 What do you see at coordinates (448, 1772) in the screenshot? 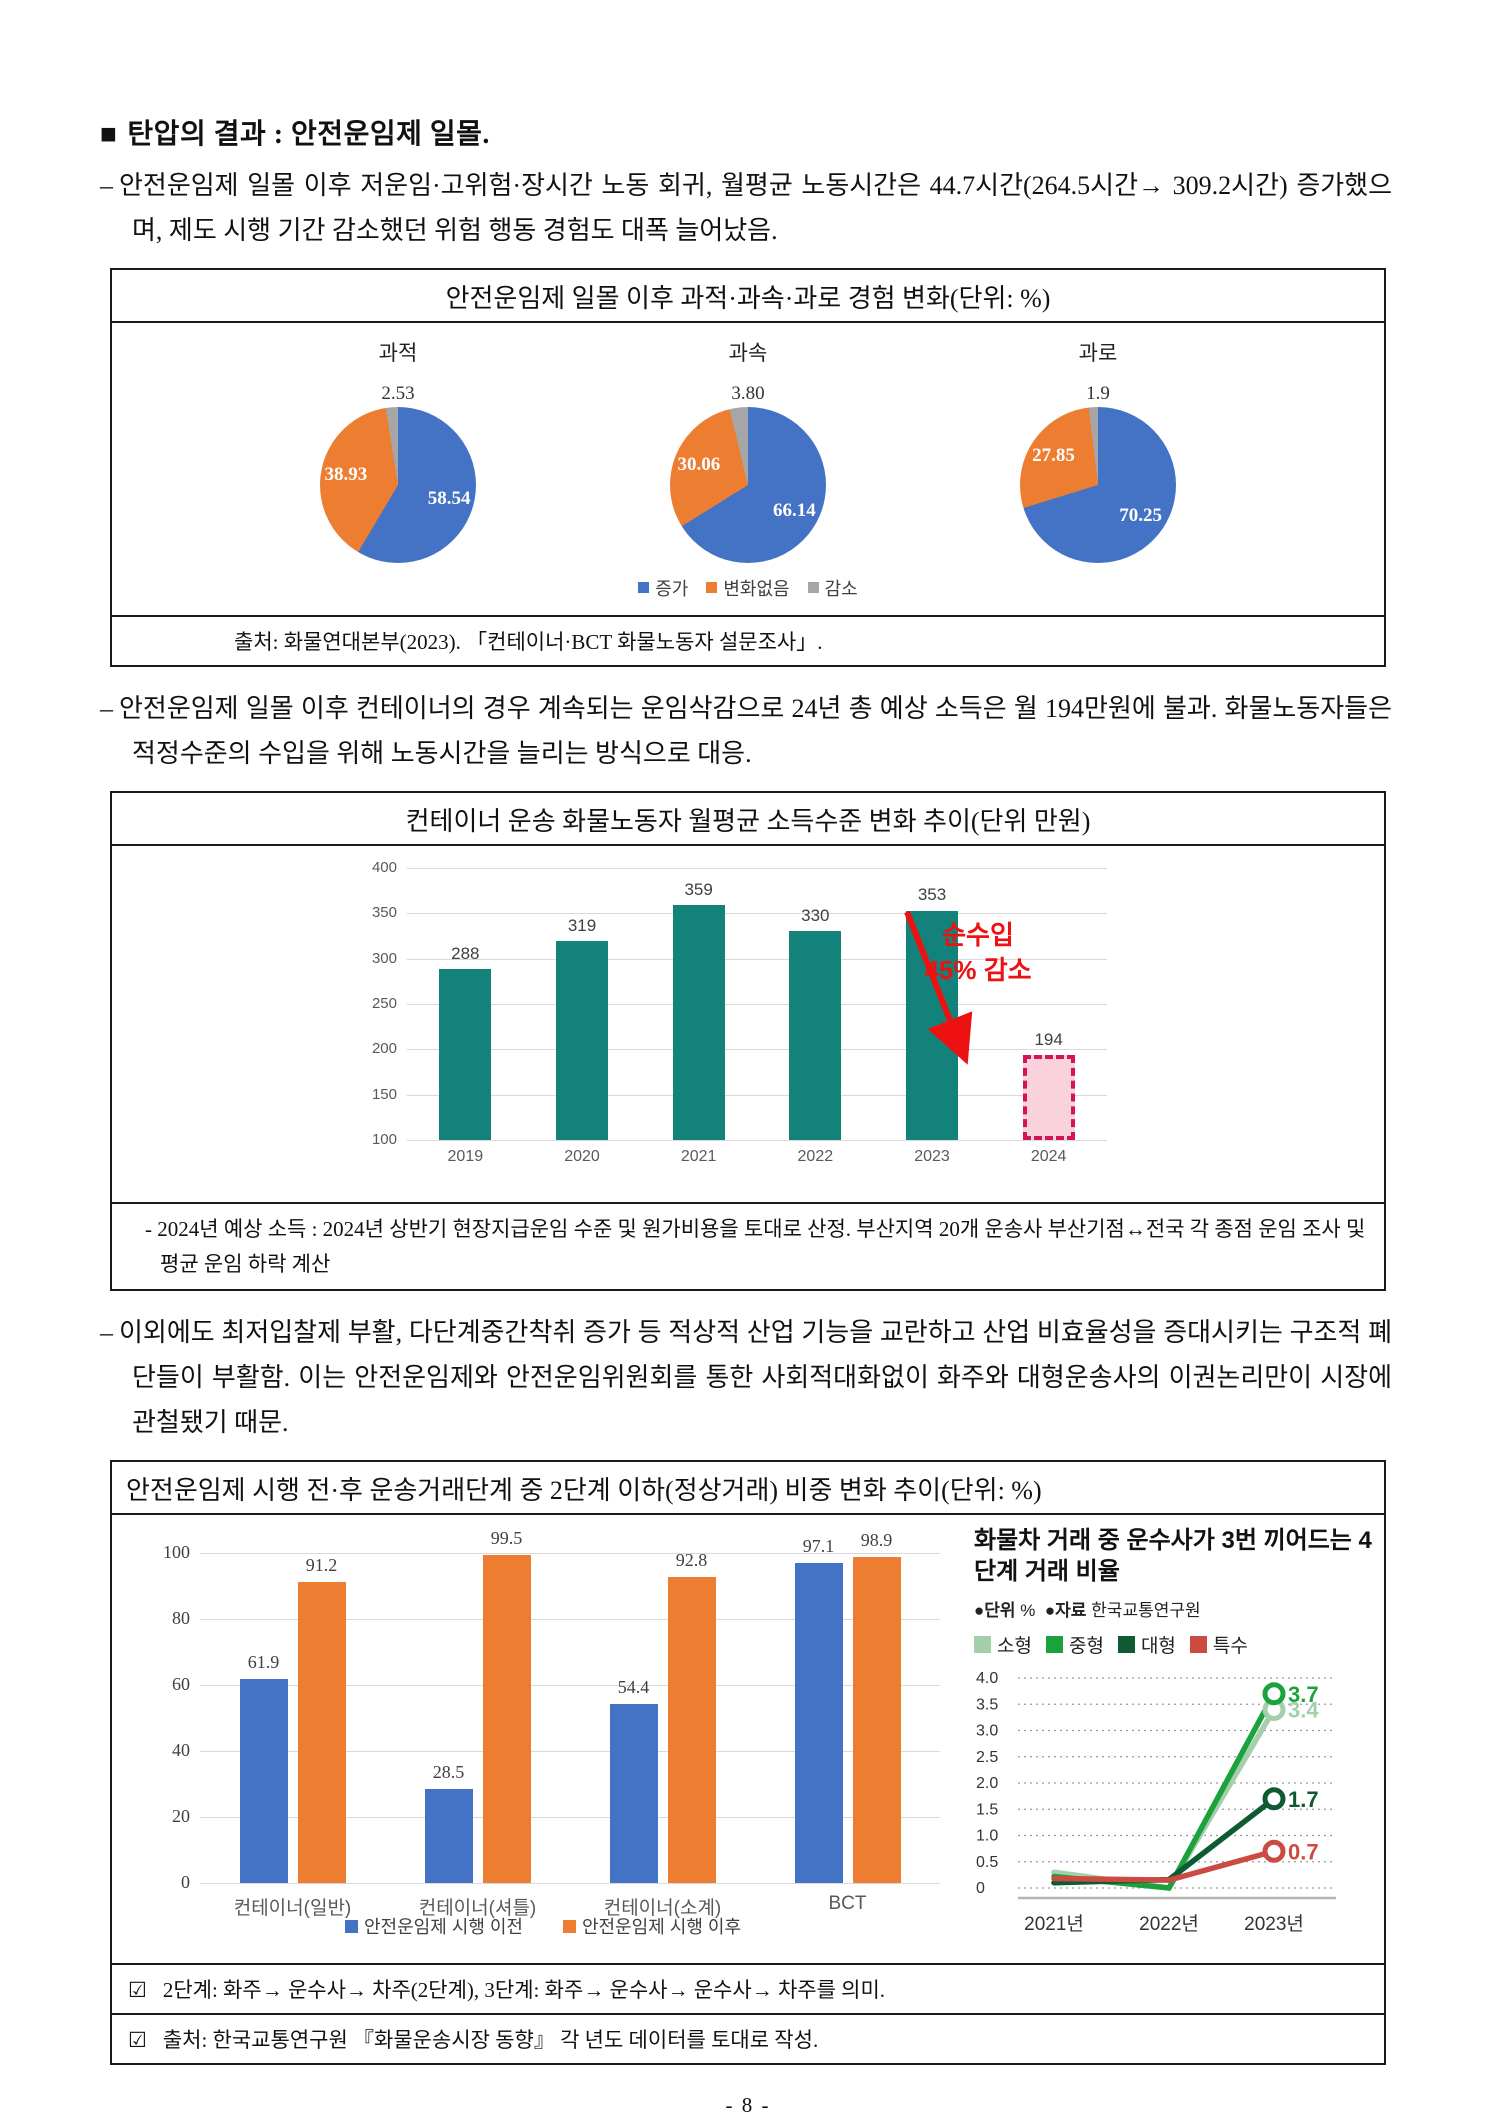
I see `bar-value-label: 28.5` at bounding box center [448, 1772].